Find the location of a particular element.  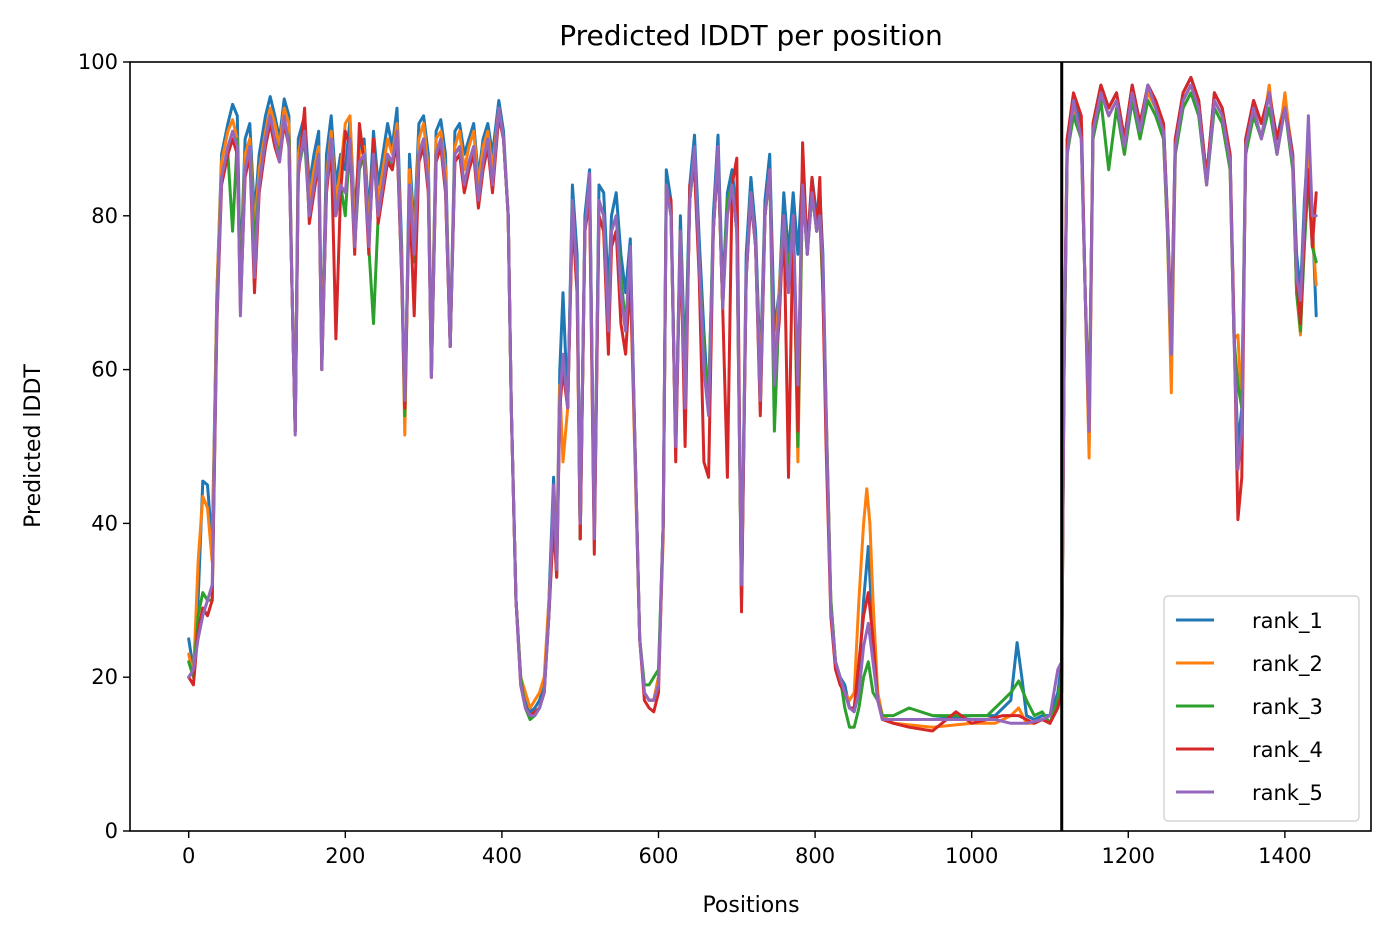

legend: rank_1 rank_2 rank_3 rank_4 rank_5 is located at coordinates (1261, 708).